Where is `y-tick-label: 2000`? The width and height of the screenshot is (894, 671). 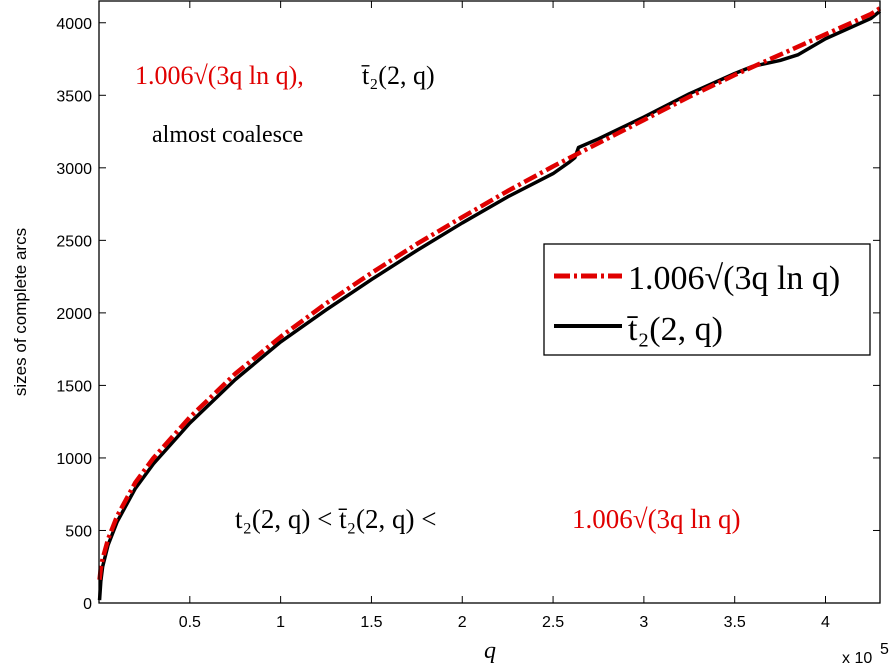 y-tick-label: 2000 is located at coordinates (74, 314).